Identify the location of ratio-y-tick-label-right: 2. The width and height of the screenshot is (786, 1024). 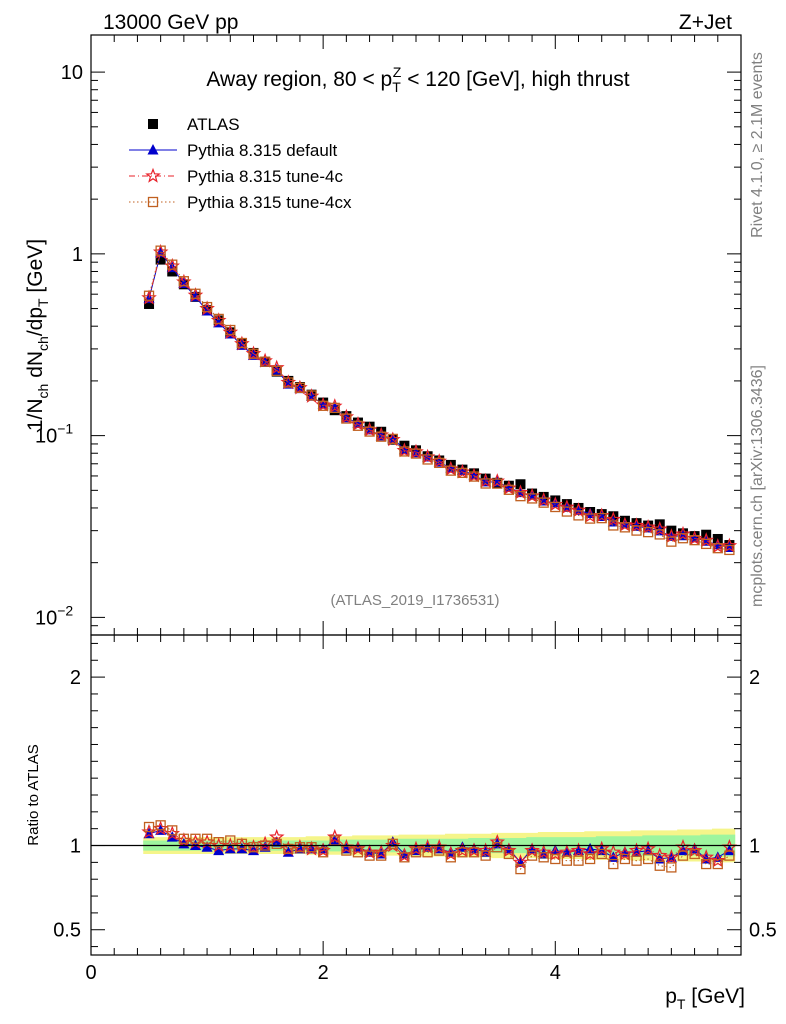
(754, 678).